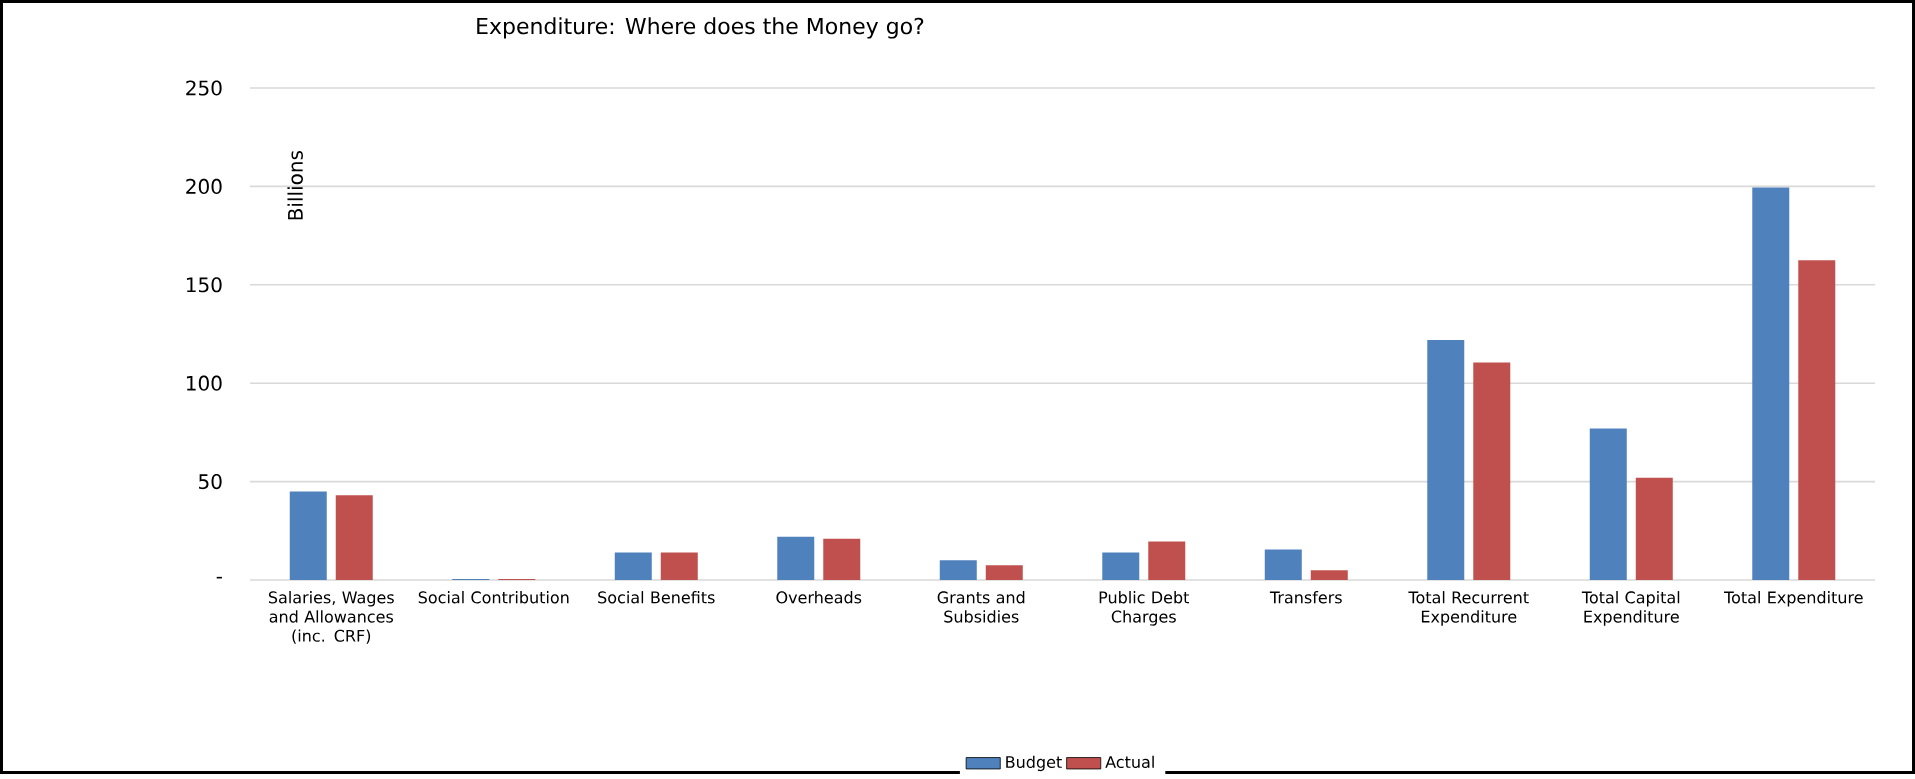  What do you see at coordinates (1305, 597) in the screenshot?
I see `x-tick-label: Transfers` at bounding box center [1305, 597].